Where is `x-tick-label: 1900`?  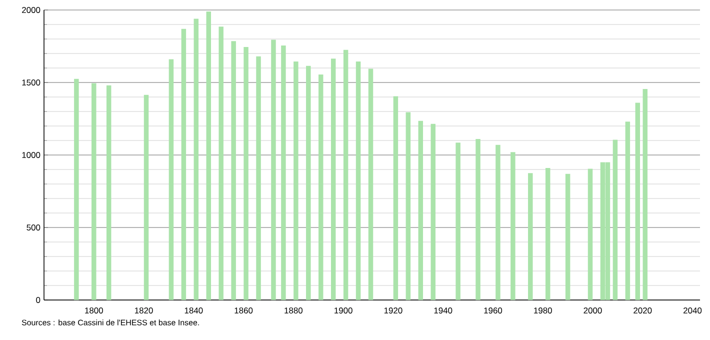 x-tick-label: 1900 is located at coordinates (343, 311).